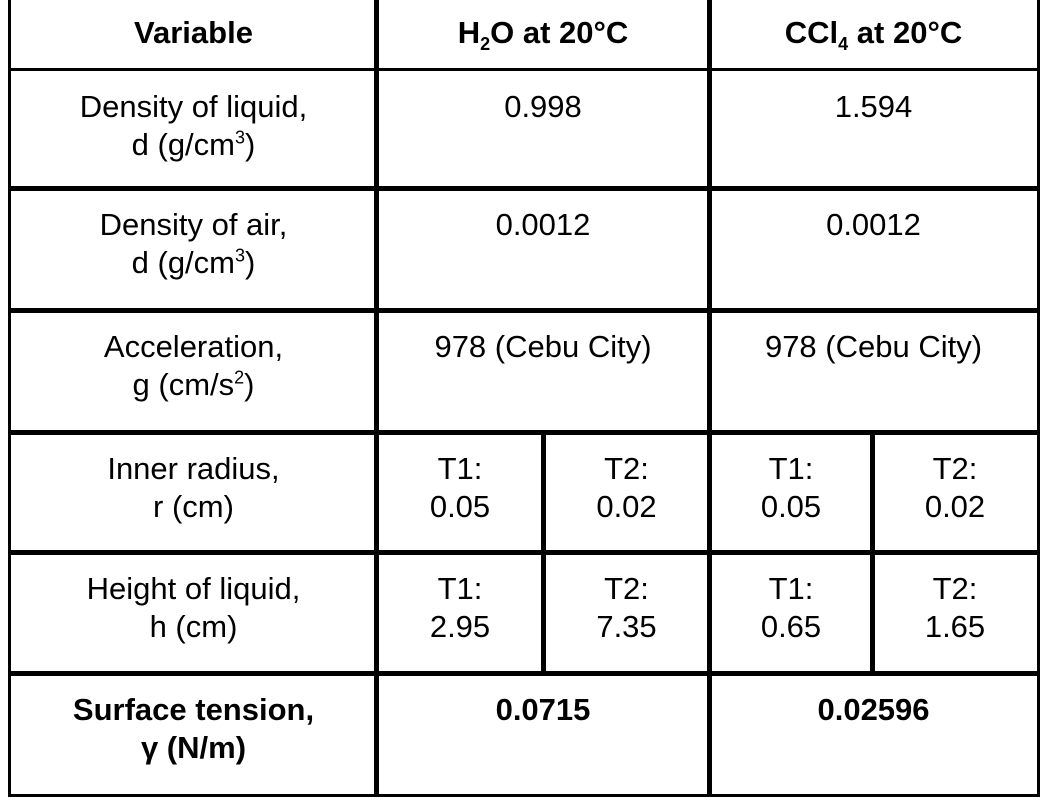  I want to click on header-ccl4: CCl4 at 20°C, so click(873, 35).